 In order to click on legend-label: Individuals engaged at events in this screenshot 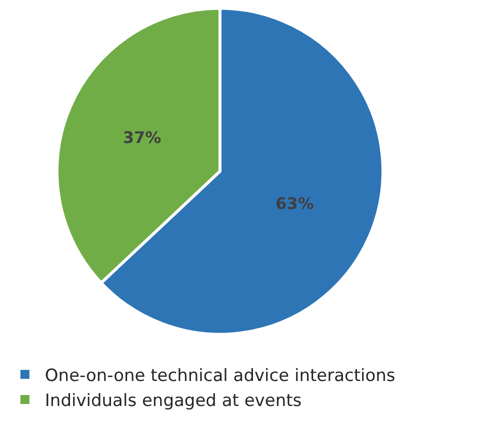, I will do `click(173, 401)`.